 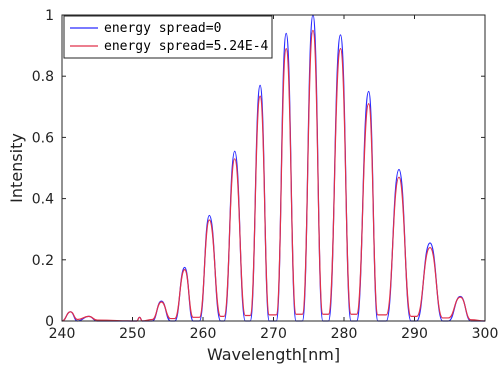 I want to click on y-tick-label-5: 1, so click(x=49, y=16).